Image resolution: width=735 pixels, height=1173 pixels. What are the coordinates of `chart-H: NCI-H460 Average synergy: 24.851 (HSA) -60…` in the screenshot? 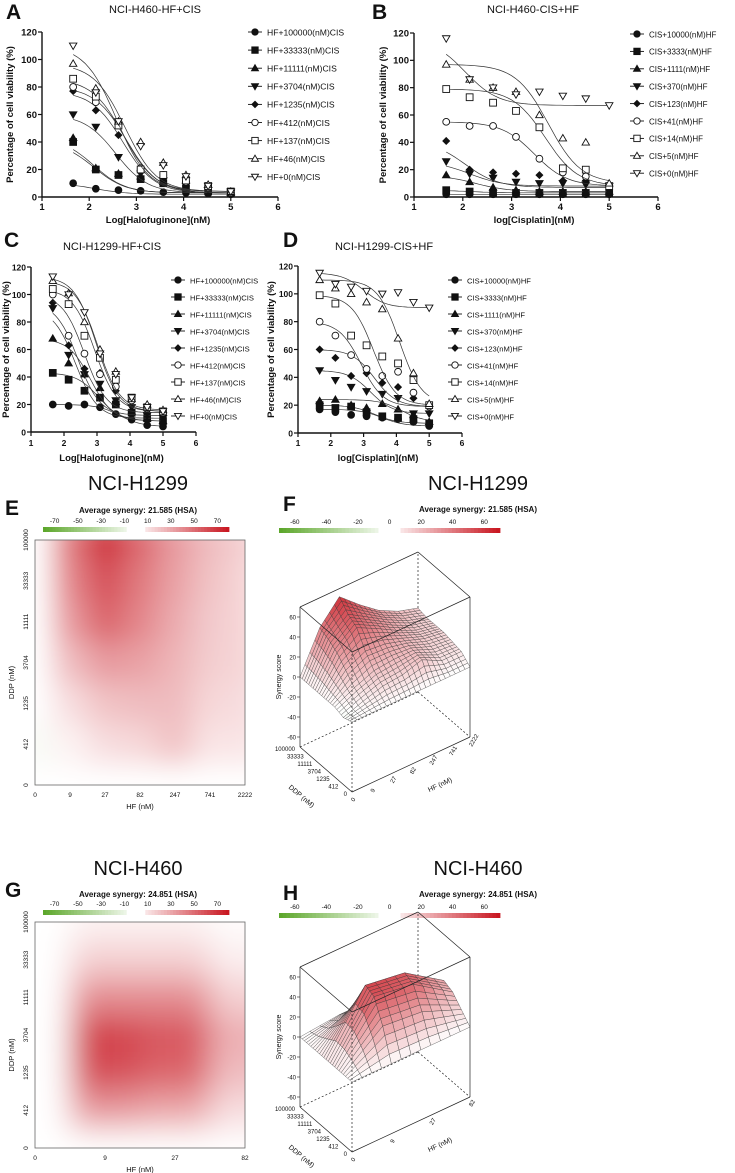 It's located at (406, 1013).